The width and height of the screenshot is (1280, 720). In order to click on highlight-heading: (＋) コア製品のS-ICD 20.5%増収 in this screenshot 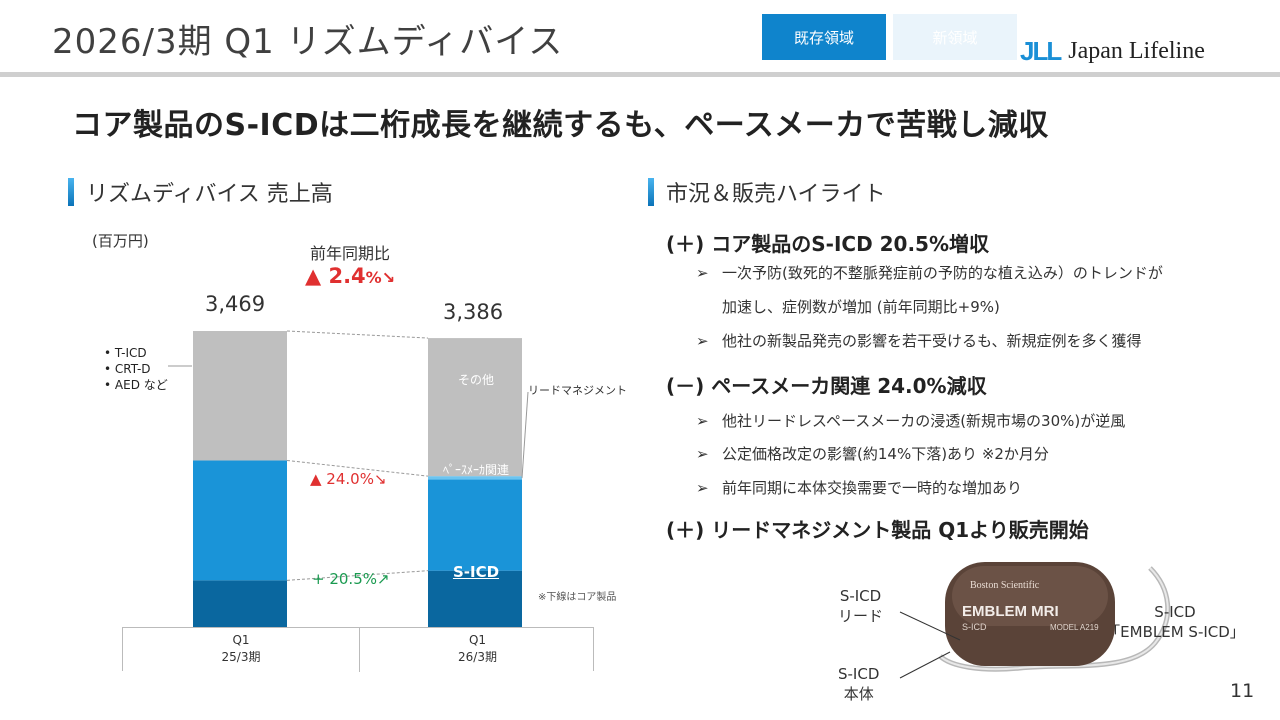, I will do `click(828, 244)`.